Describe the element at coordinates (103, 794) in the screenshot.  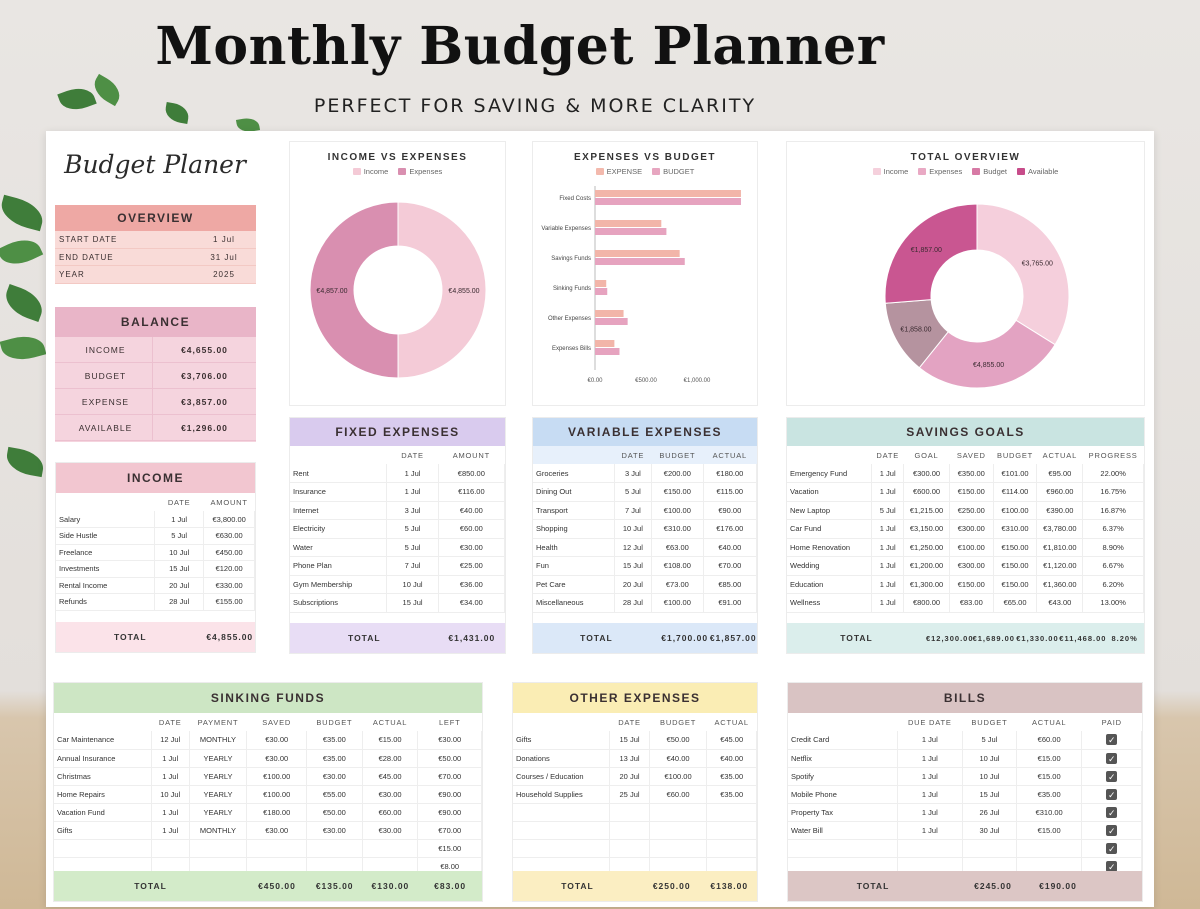
I see `sinking-cell: Home Repairs` at that location.